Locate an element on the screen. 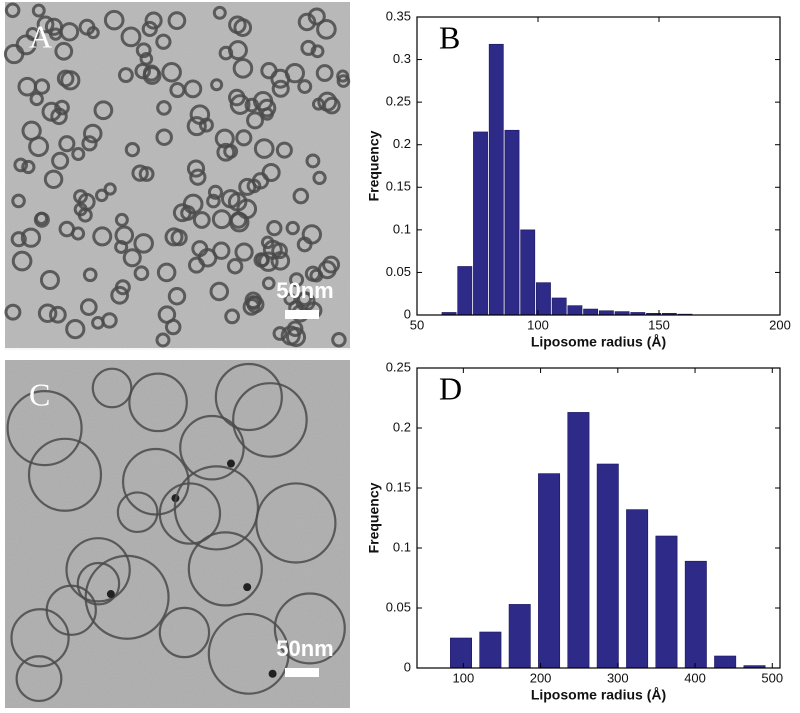 Image resolution: width=800 pixels, height=713 pixels. y-tick-label: 0.2 is located at coordinates (402, 143).